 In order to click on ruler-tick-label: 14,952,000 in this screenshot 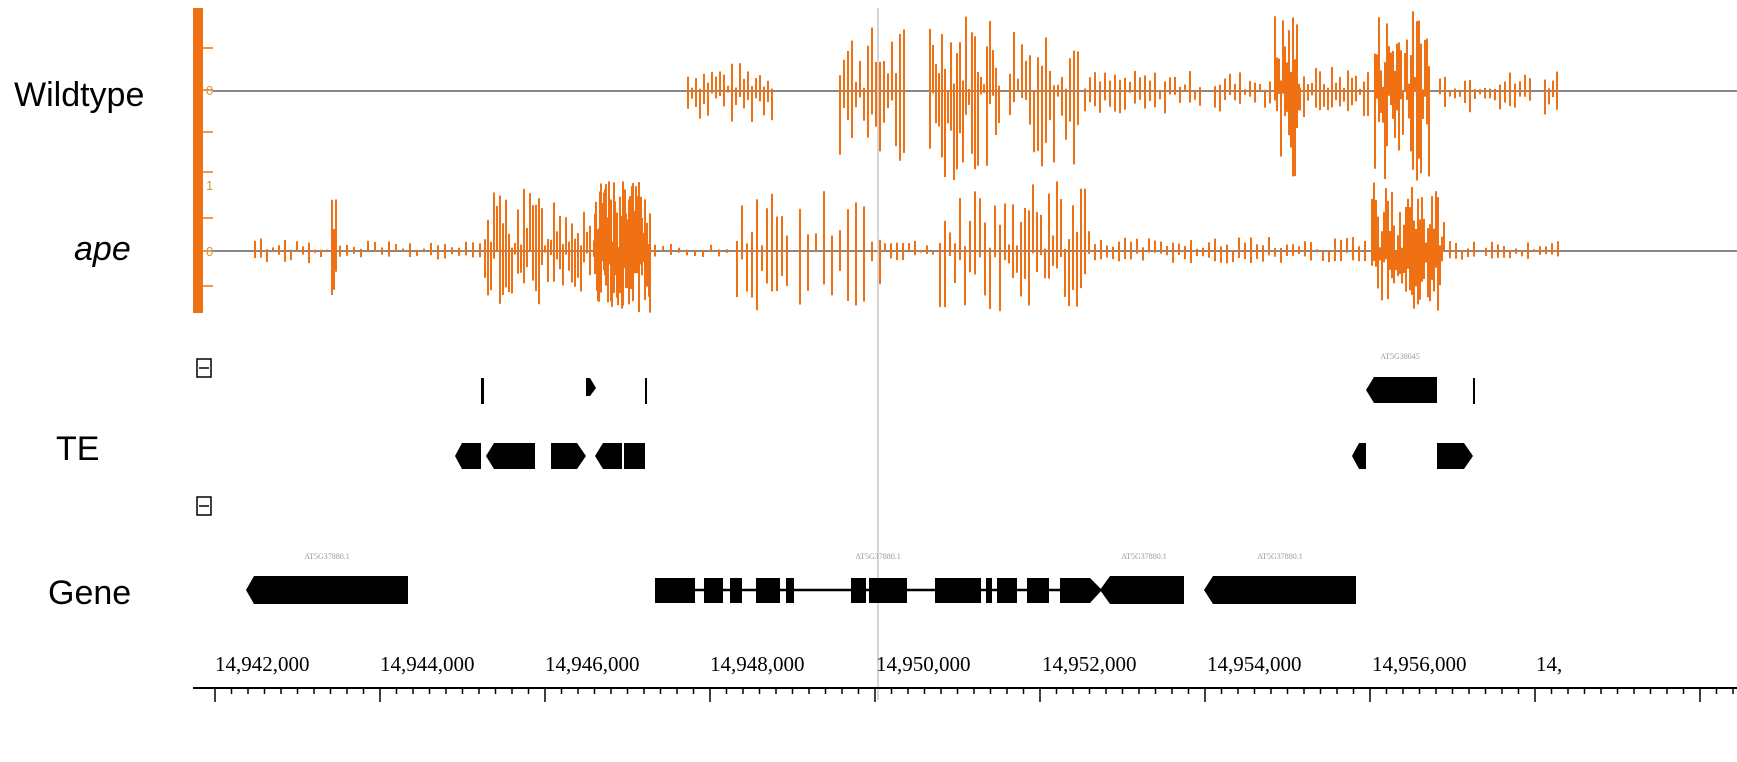, I will do `click(1089, 664)`.